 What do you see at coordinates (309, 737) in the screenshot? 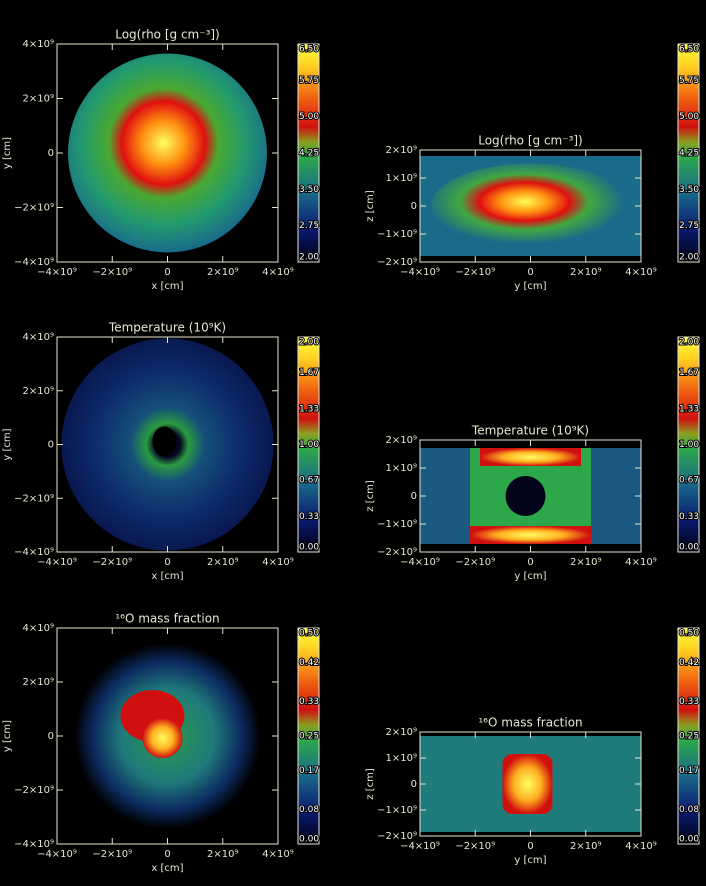
I see `colorbar-tick-label: 0.25` at bounding box center [309, 737].